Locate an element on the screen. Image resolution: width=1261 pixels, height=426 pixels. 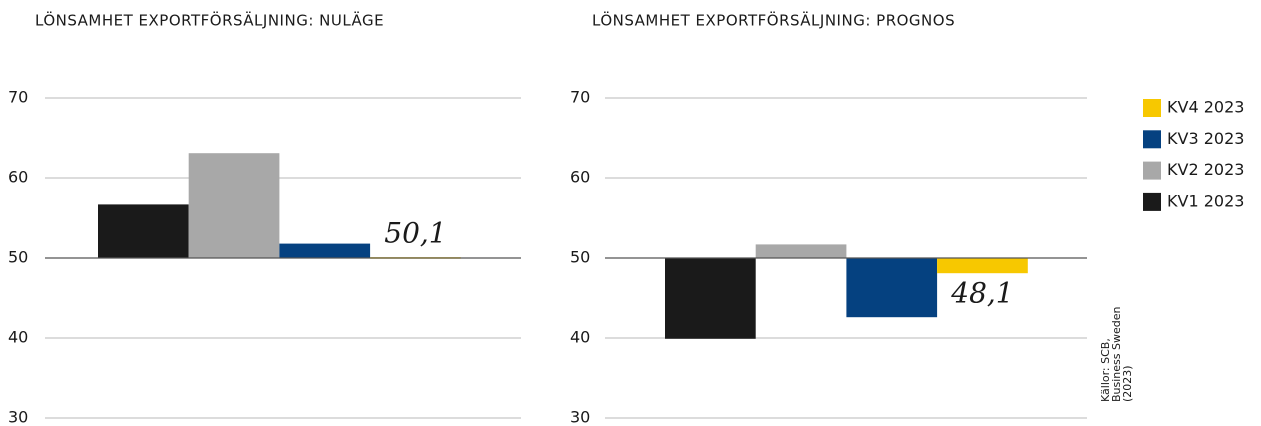
data-label: 50,1 is located at coordinates (415, 233).